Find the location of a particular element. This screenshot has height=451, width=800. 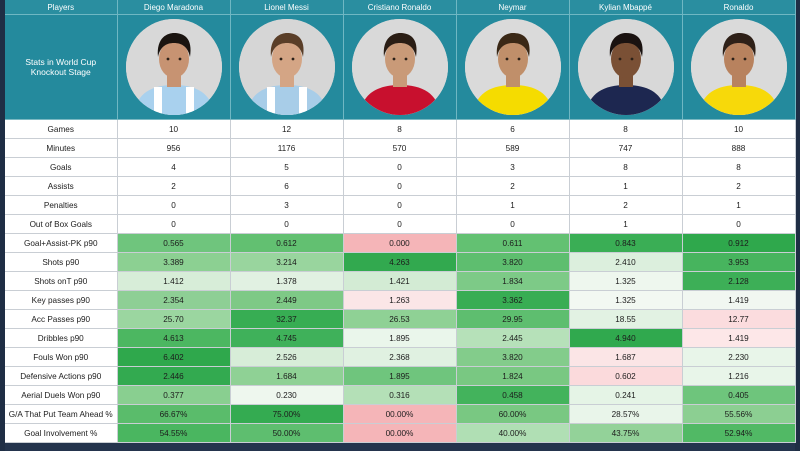

table-caption: Stats in World Cup Knockout Stage is located at coordinates (61, 67).